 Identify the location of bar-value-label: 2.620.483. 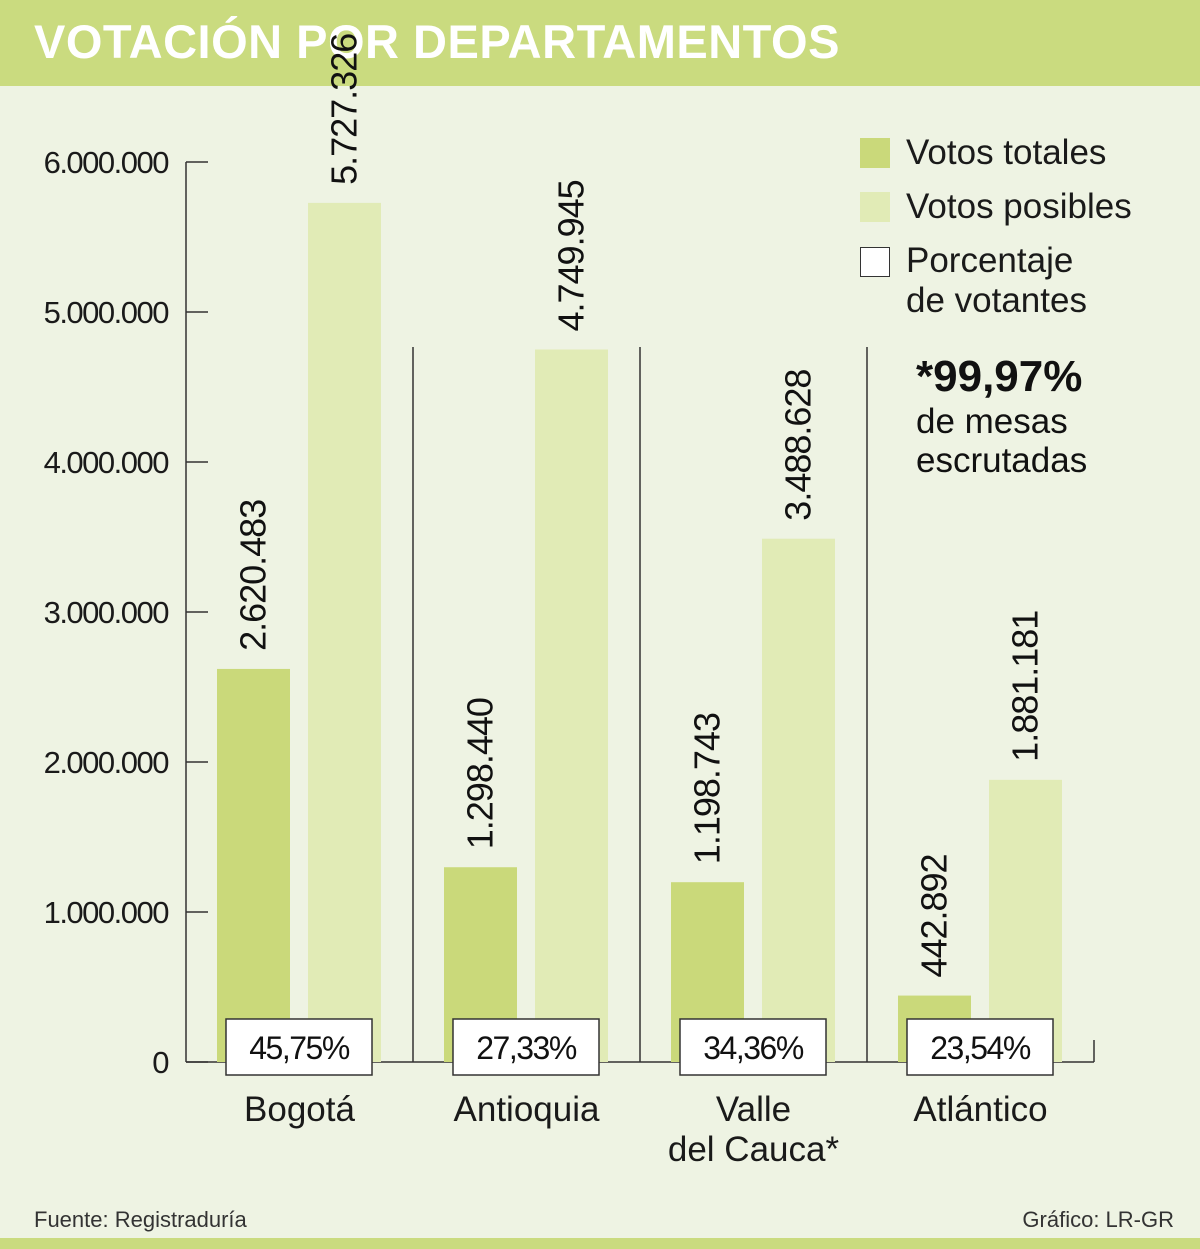
(253, 575).